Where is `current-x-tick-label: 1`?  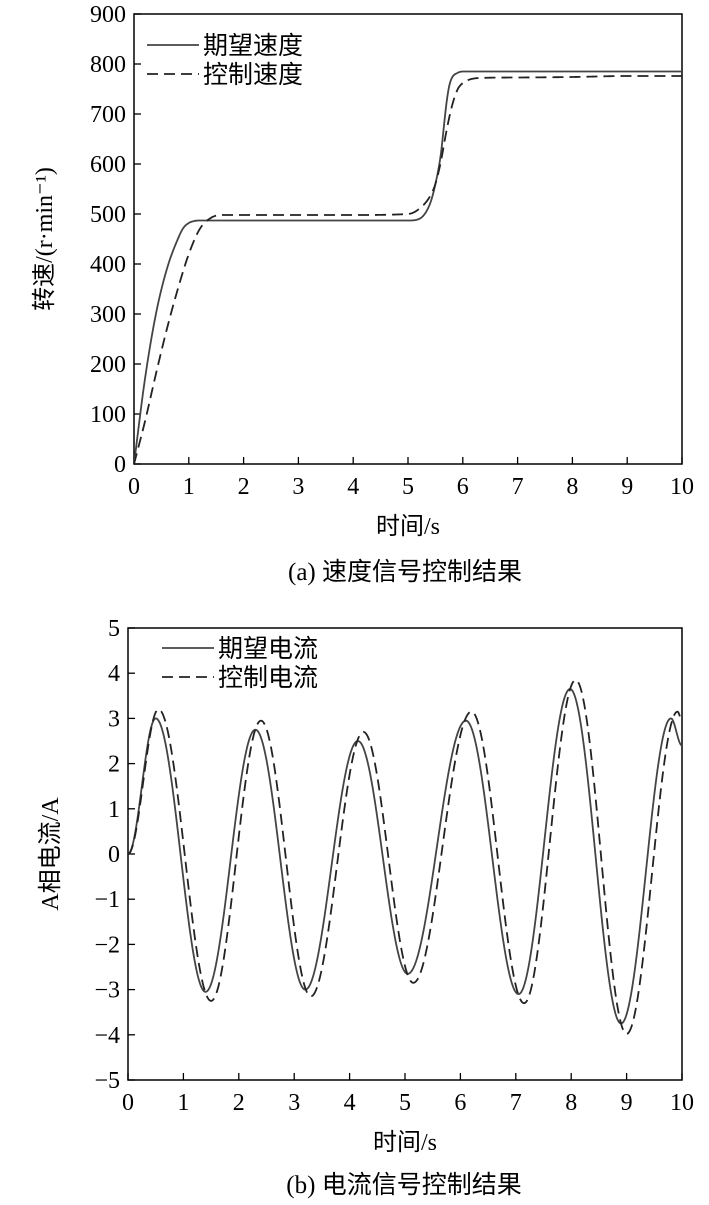
current-x-tick-label: 1 is located at coordinates (183, 1103).